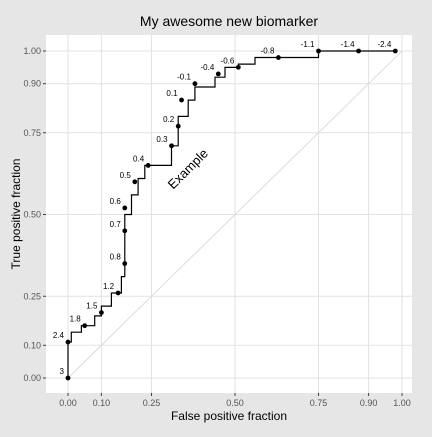  Describe the element at coordinates (308, 44) in the screenshot. I see `cutoff-label: -1.1` at that location.